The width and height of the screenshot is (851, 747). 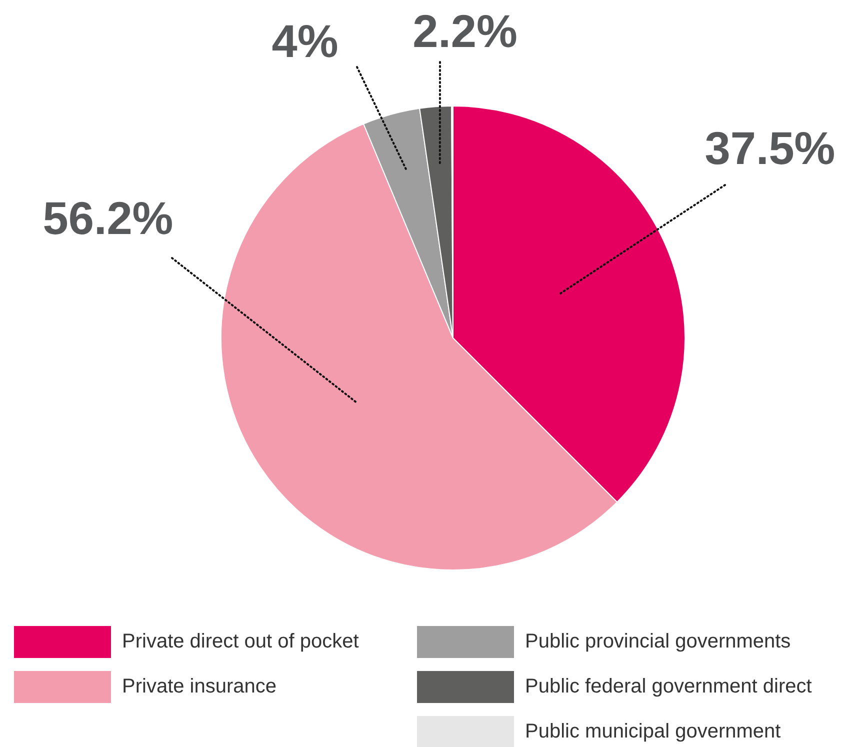 What do you see at coordinates (658, 641) in the screenshot?
I see `legend-label: Public provincial governments` at bounding box center [658, 641].